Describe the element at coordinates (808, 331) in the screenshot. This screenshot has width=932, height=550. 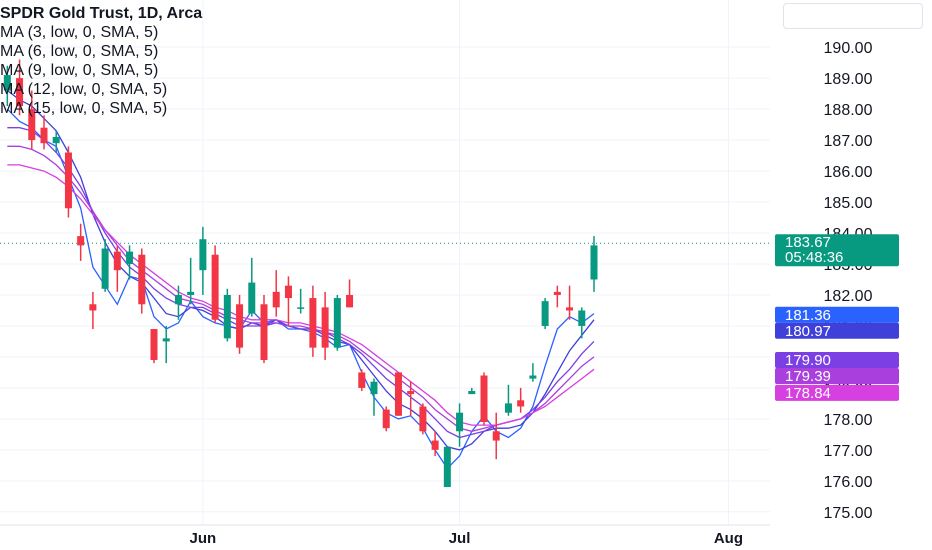
I see `price-label-value: 180.97` at that location.